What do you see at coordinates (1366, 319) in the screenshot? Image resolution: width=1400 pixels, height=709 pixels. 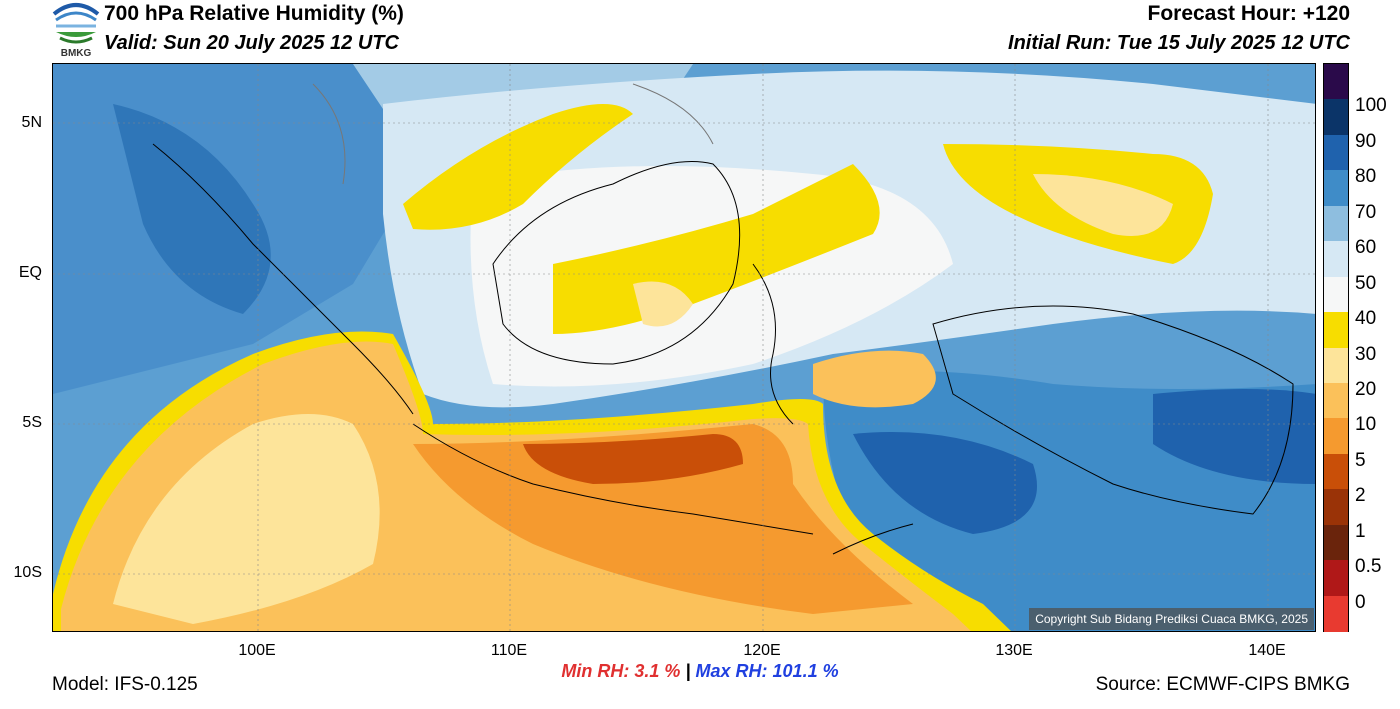 I see `colorbar-label: 40` at bounding box center [1366, 319].